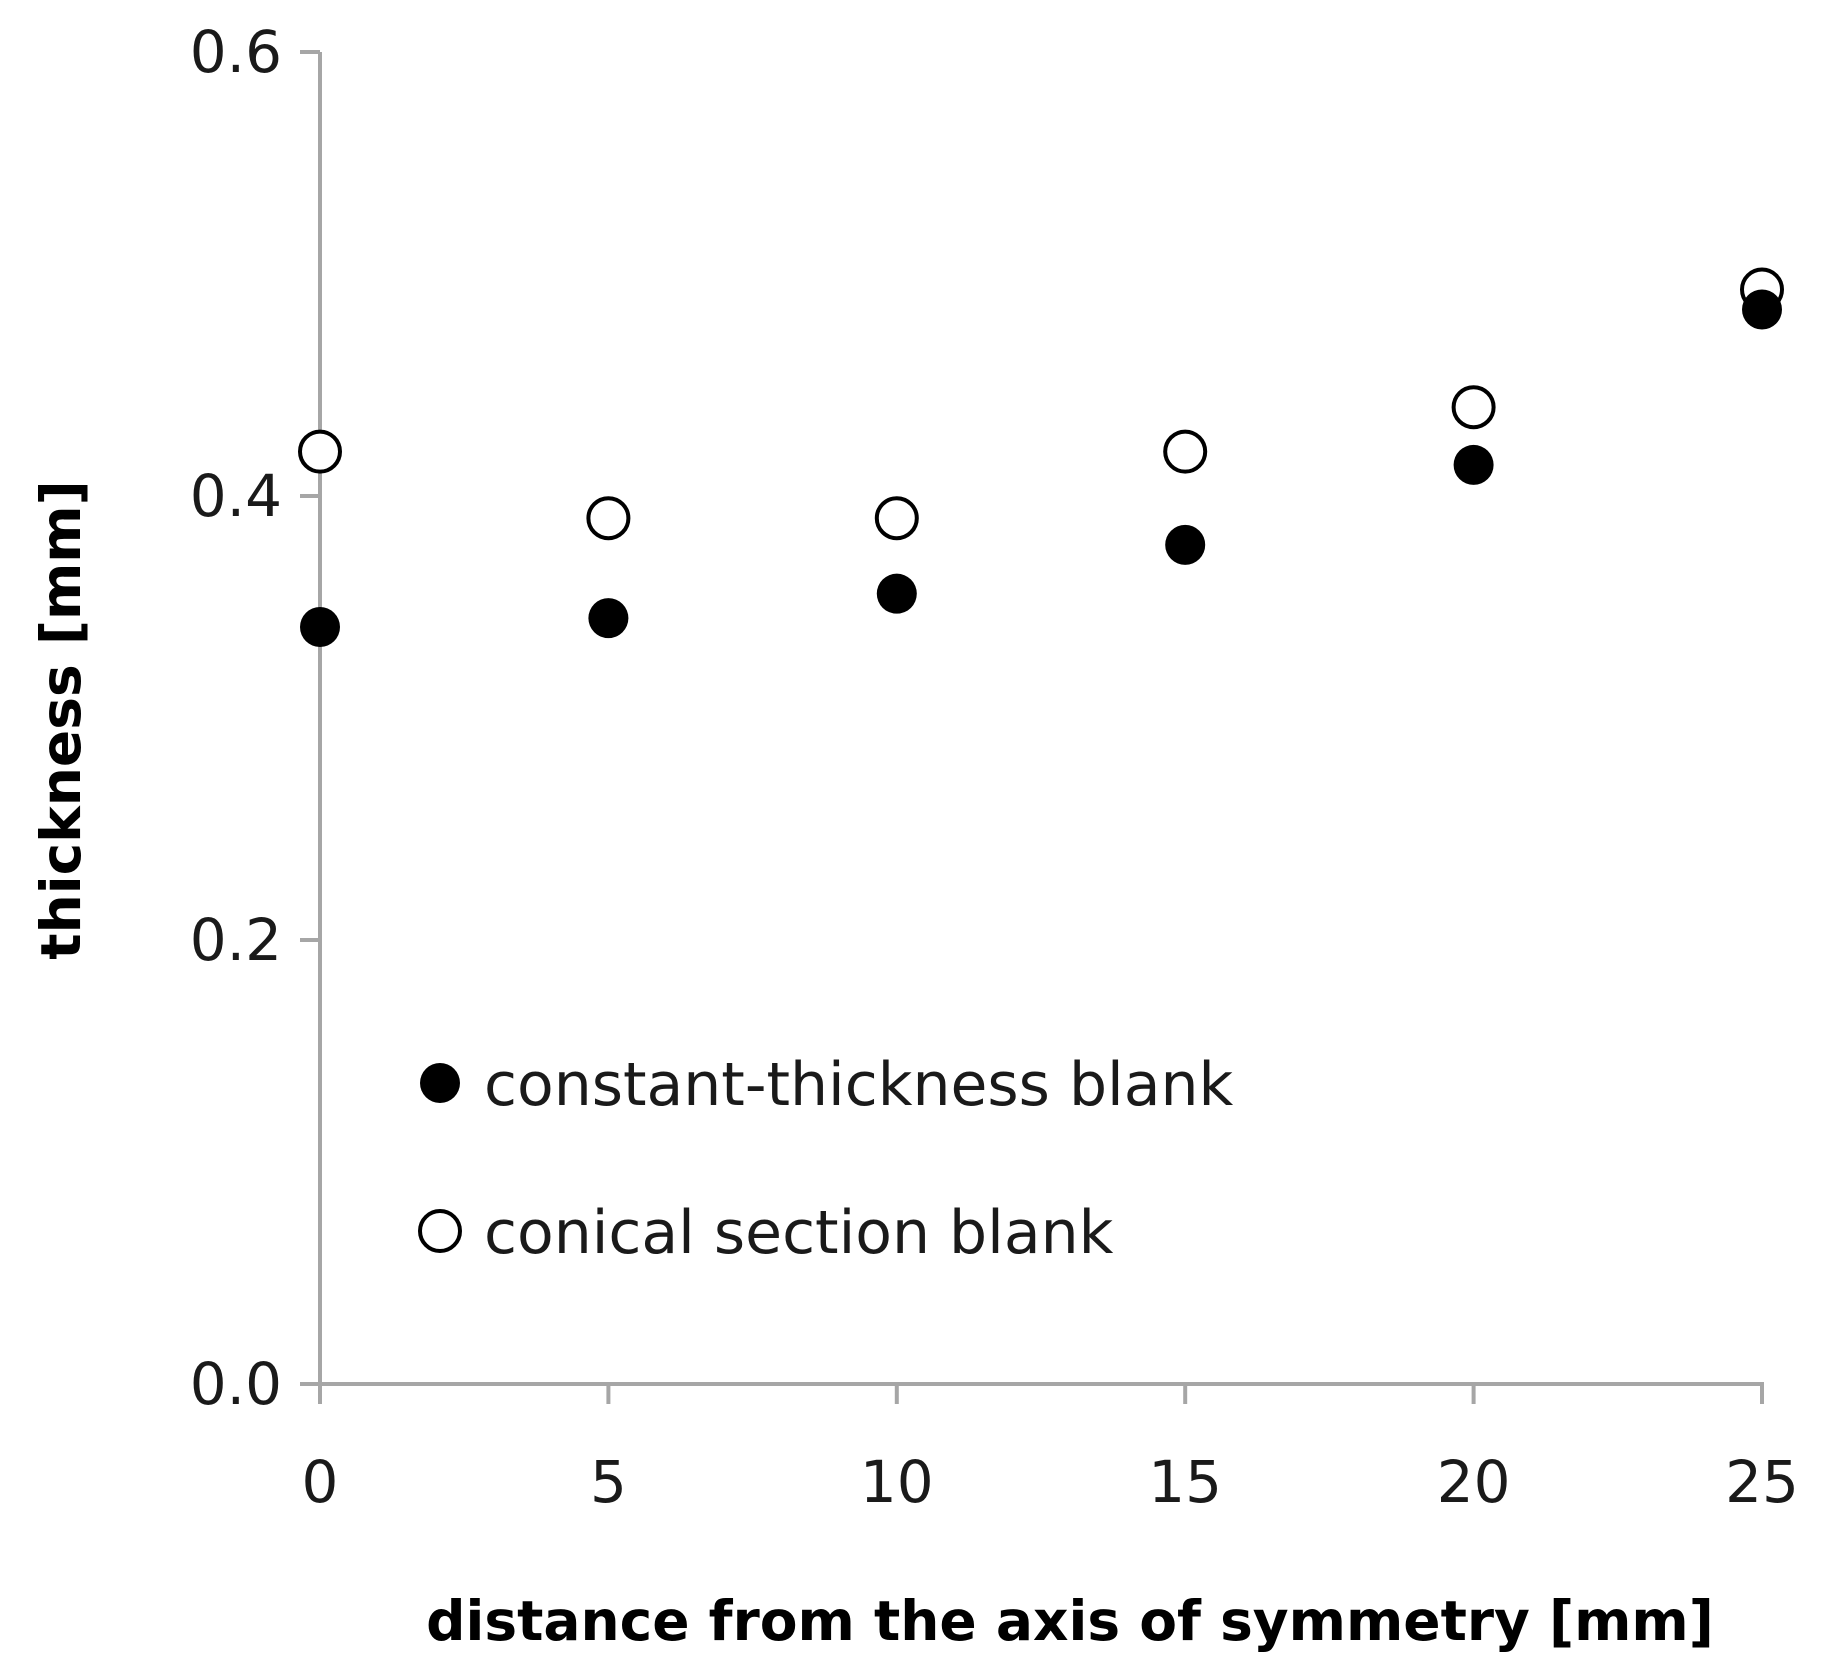 Image resolution: width=1843 pixels, height=1673 pixels. What do you see at coordinates (799, 1233) in the screenshot?
I see `legend-label: conical section blank` at bounding box center [799, 1233].